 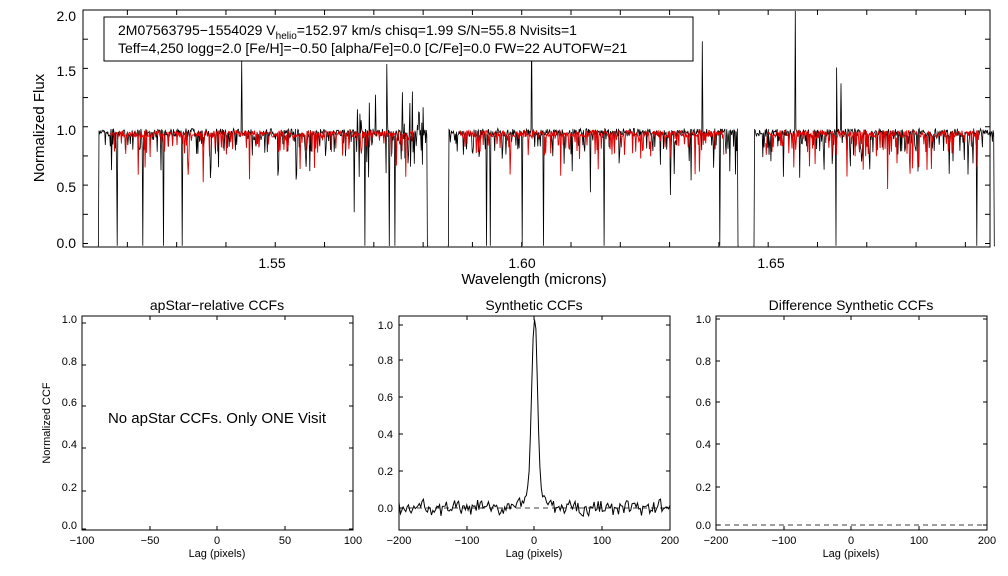 I want to click on p2-ytick-3: 0.6, so click(x=385, y=398).